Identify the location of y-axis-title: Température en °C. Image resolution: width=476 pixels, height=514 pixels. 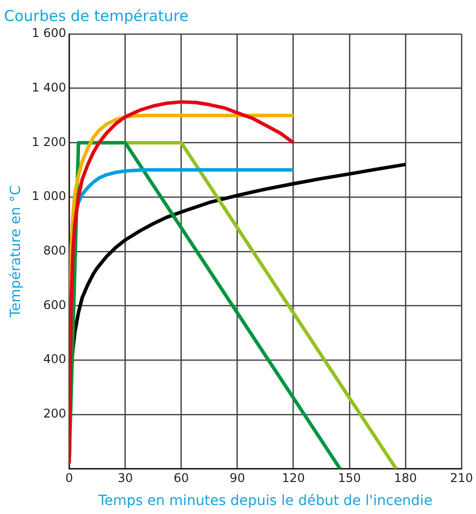
(16, 251).